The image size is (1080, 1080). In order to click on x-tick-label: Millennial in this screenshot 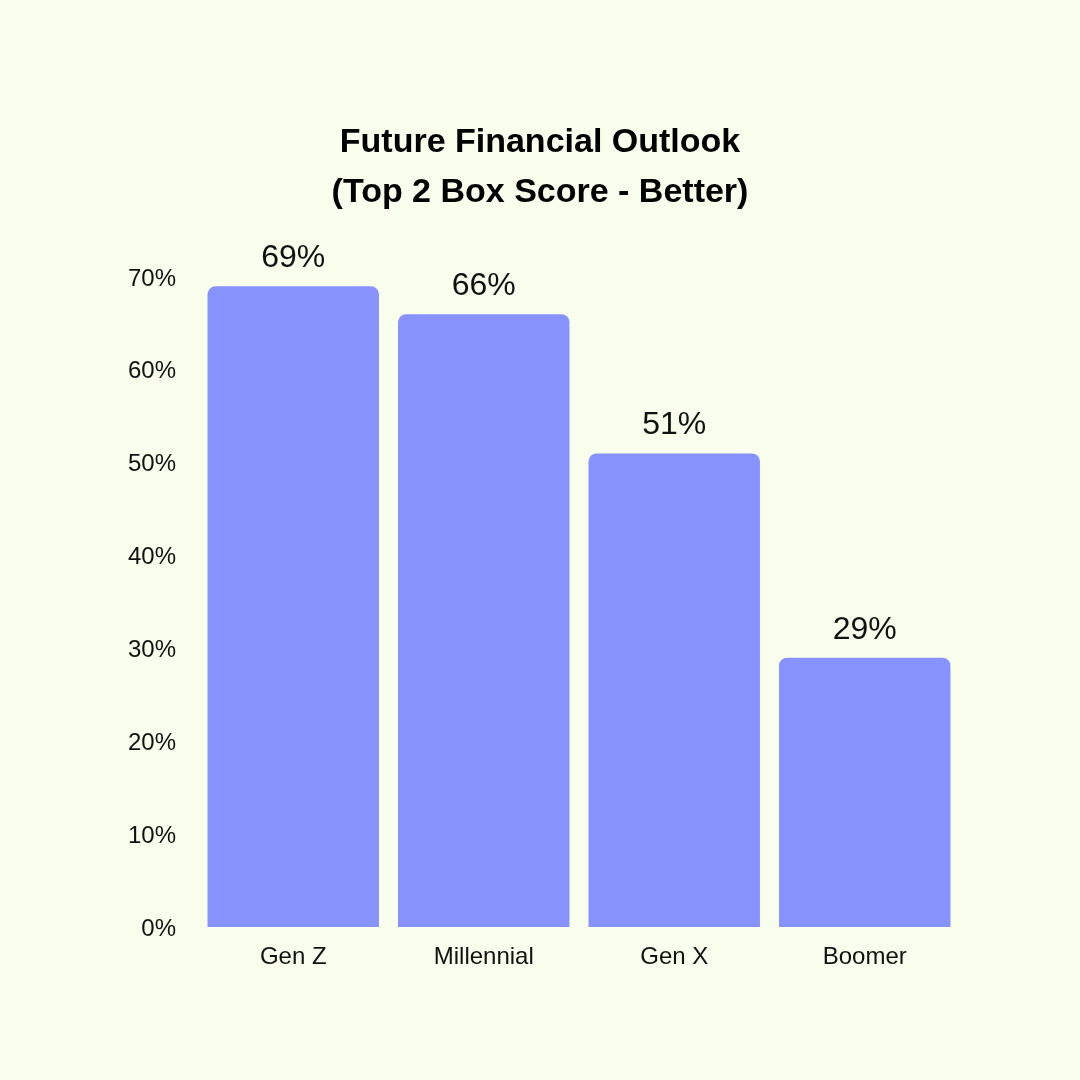, I will do `click(483, 955)`.